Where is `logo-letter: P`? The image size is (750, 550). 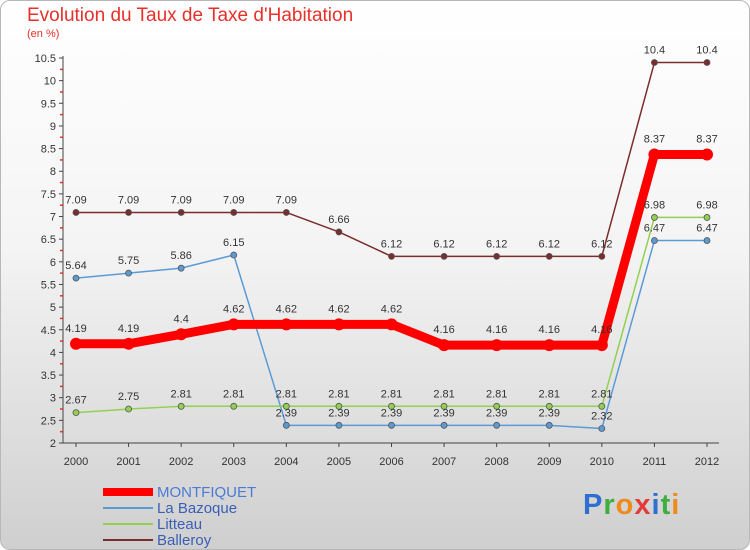 logo-letter: P is located at coordinates (593, 505).